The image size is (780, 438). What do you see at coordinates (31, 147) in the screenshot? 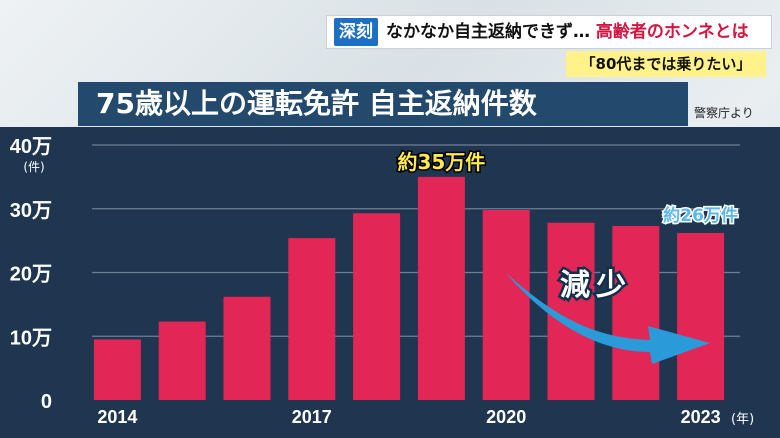
I see `y-tick-label: 40万` at bounding box center [31, 147].